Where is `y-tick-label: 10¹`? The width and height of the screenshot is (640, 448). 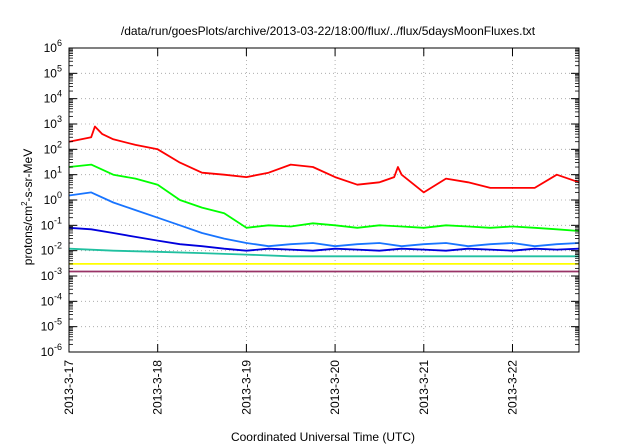 y-tick-label: 10¹ is located at coordinates (53, 173).